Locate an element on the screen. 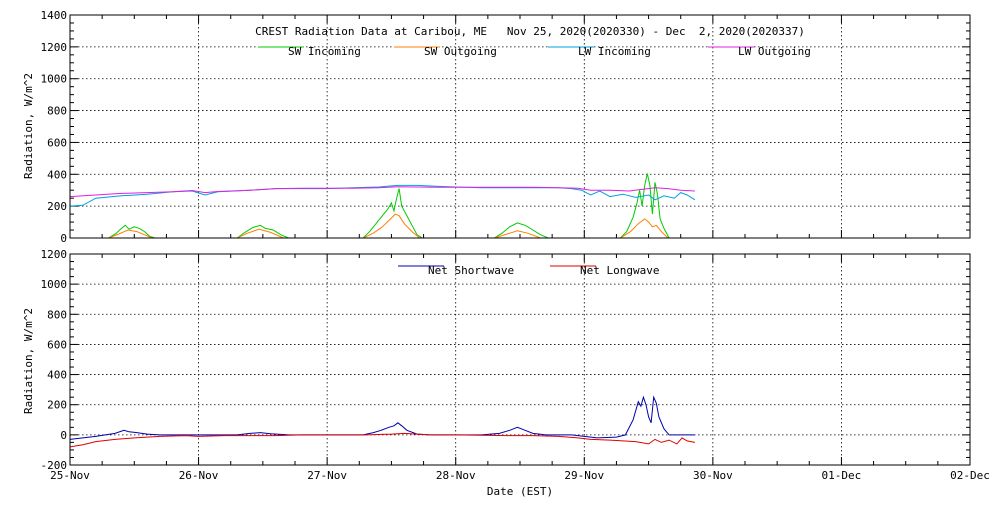  legend-label: Net Longwave is located at coordinates (619, 270).